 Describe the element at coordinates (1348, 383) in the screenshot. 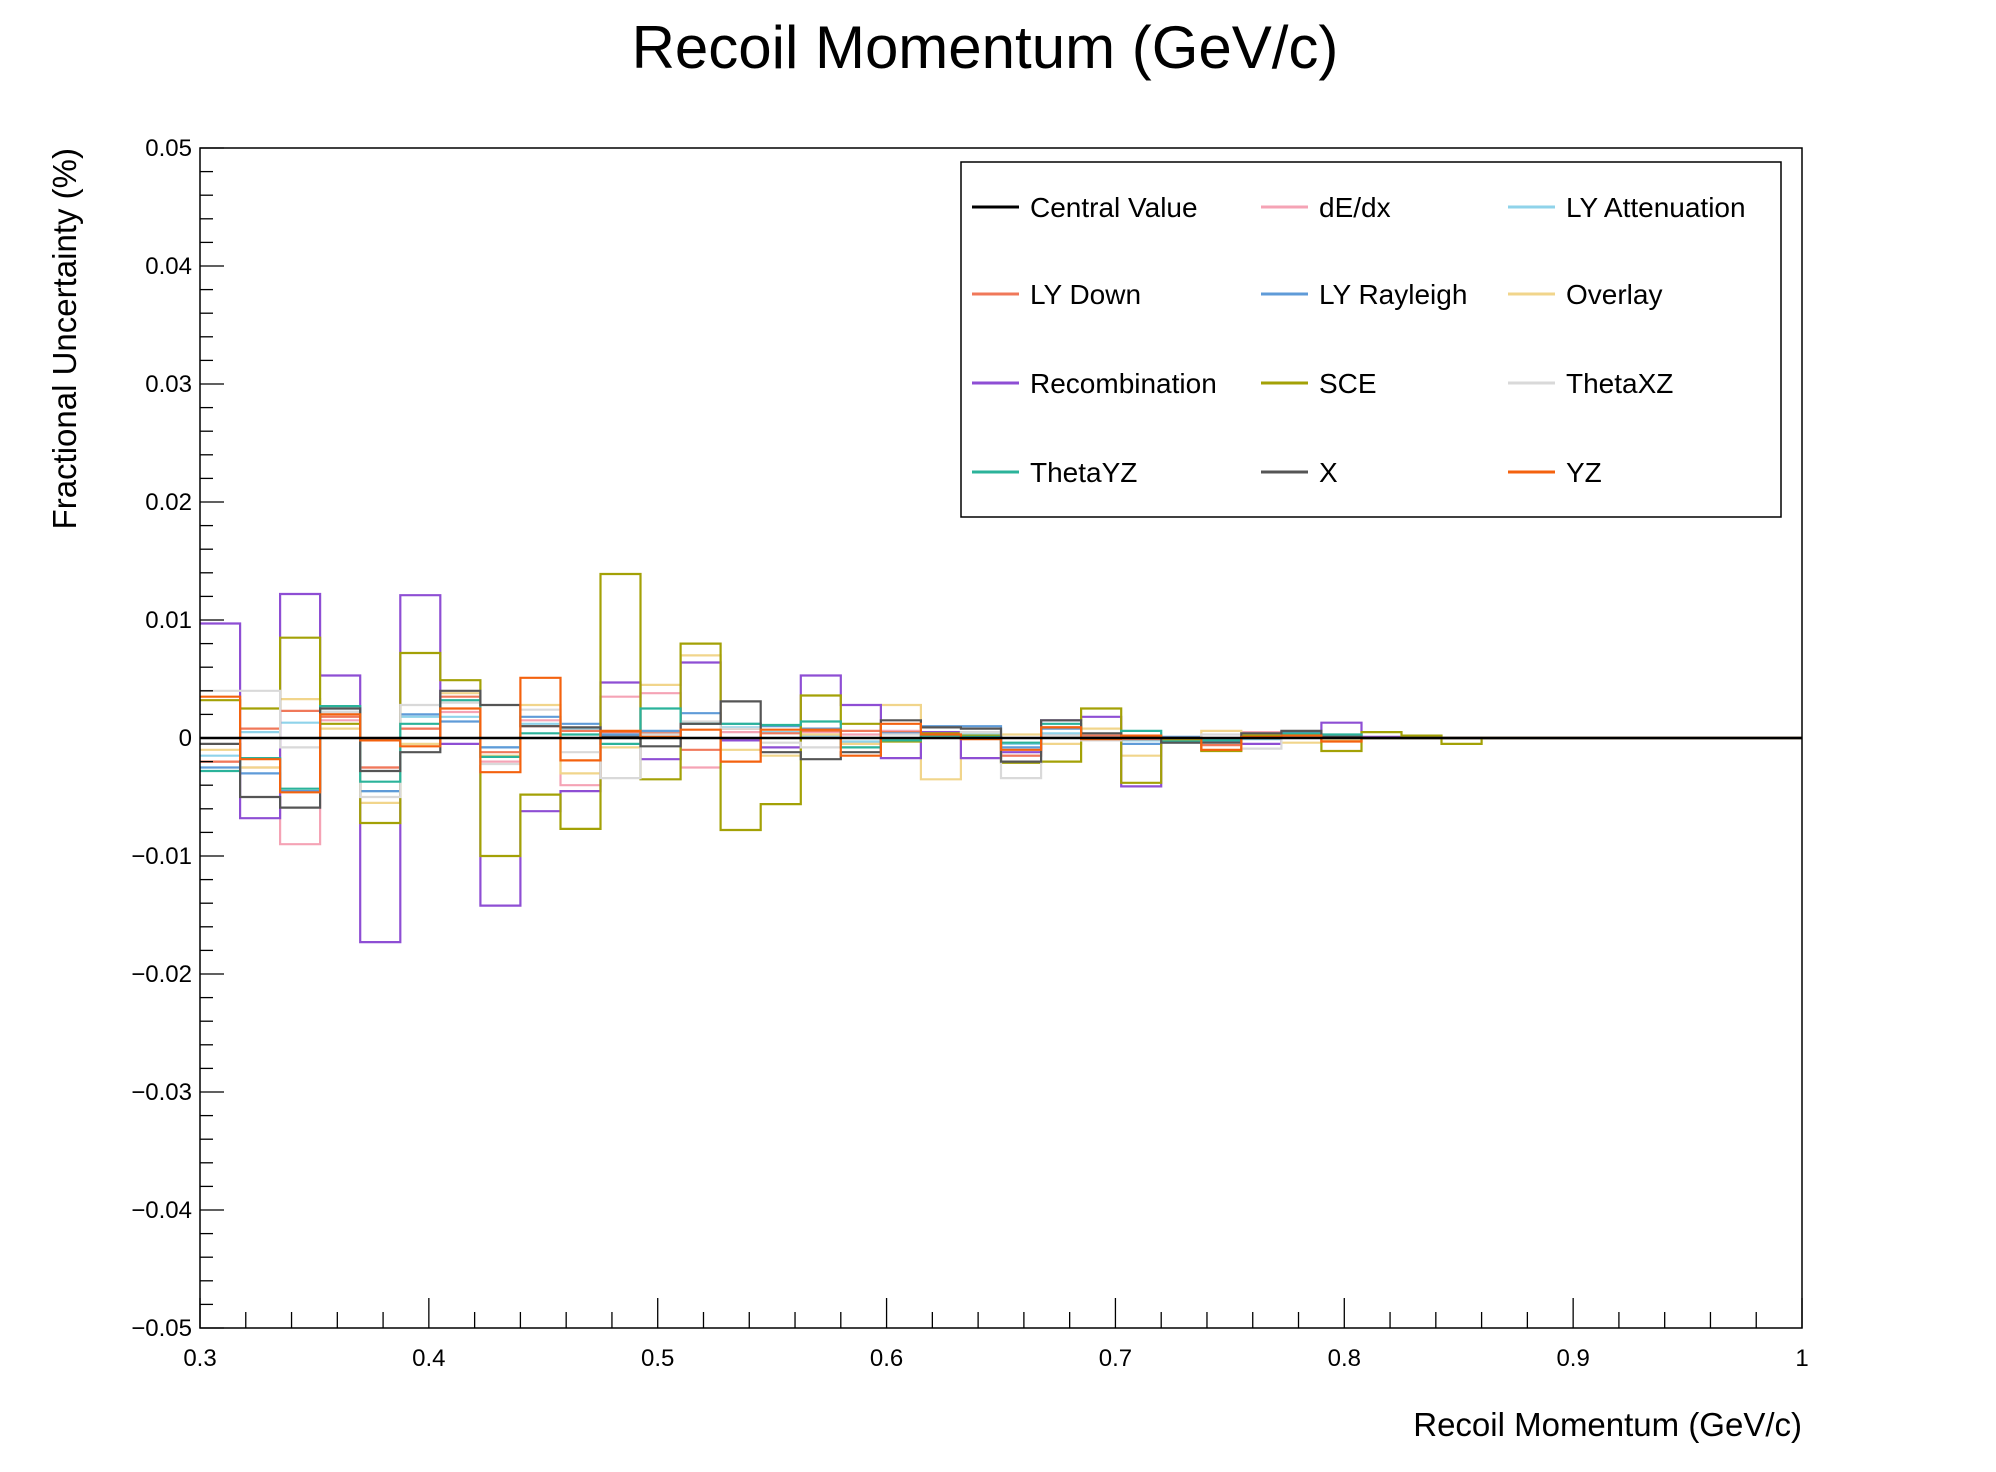

I see `legend-label-sce: SCE` at that location.